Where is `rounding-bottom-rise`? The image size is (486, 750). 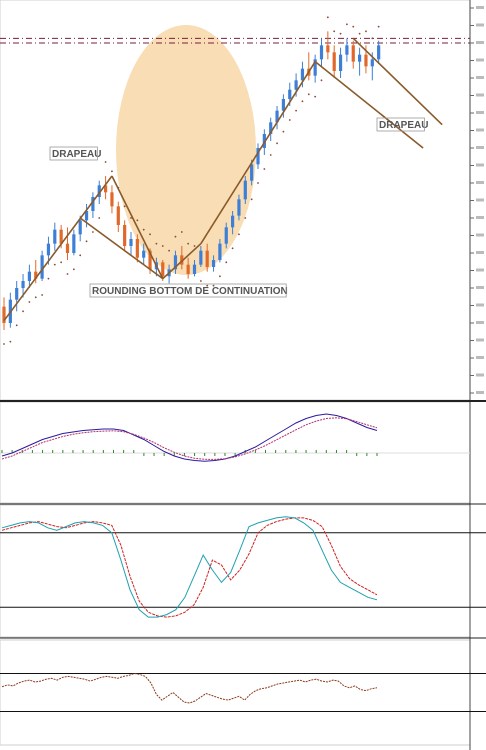 rounding-bottom-rise is located at coordinates (182, 261).